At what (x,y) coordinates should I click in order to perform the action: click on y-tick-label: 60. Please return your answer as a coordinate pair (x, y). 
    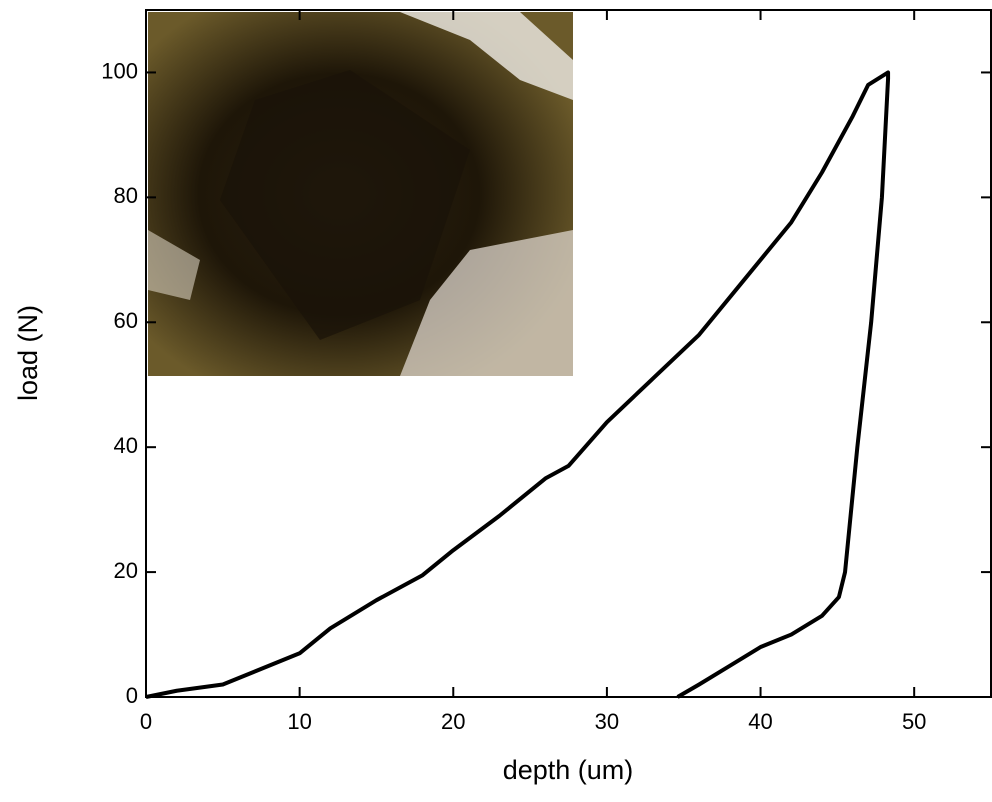
    Looking at the image, I should click on (126, 320).